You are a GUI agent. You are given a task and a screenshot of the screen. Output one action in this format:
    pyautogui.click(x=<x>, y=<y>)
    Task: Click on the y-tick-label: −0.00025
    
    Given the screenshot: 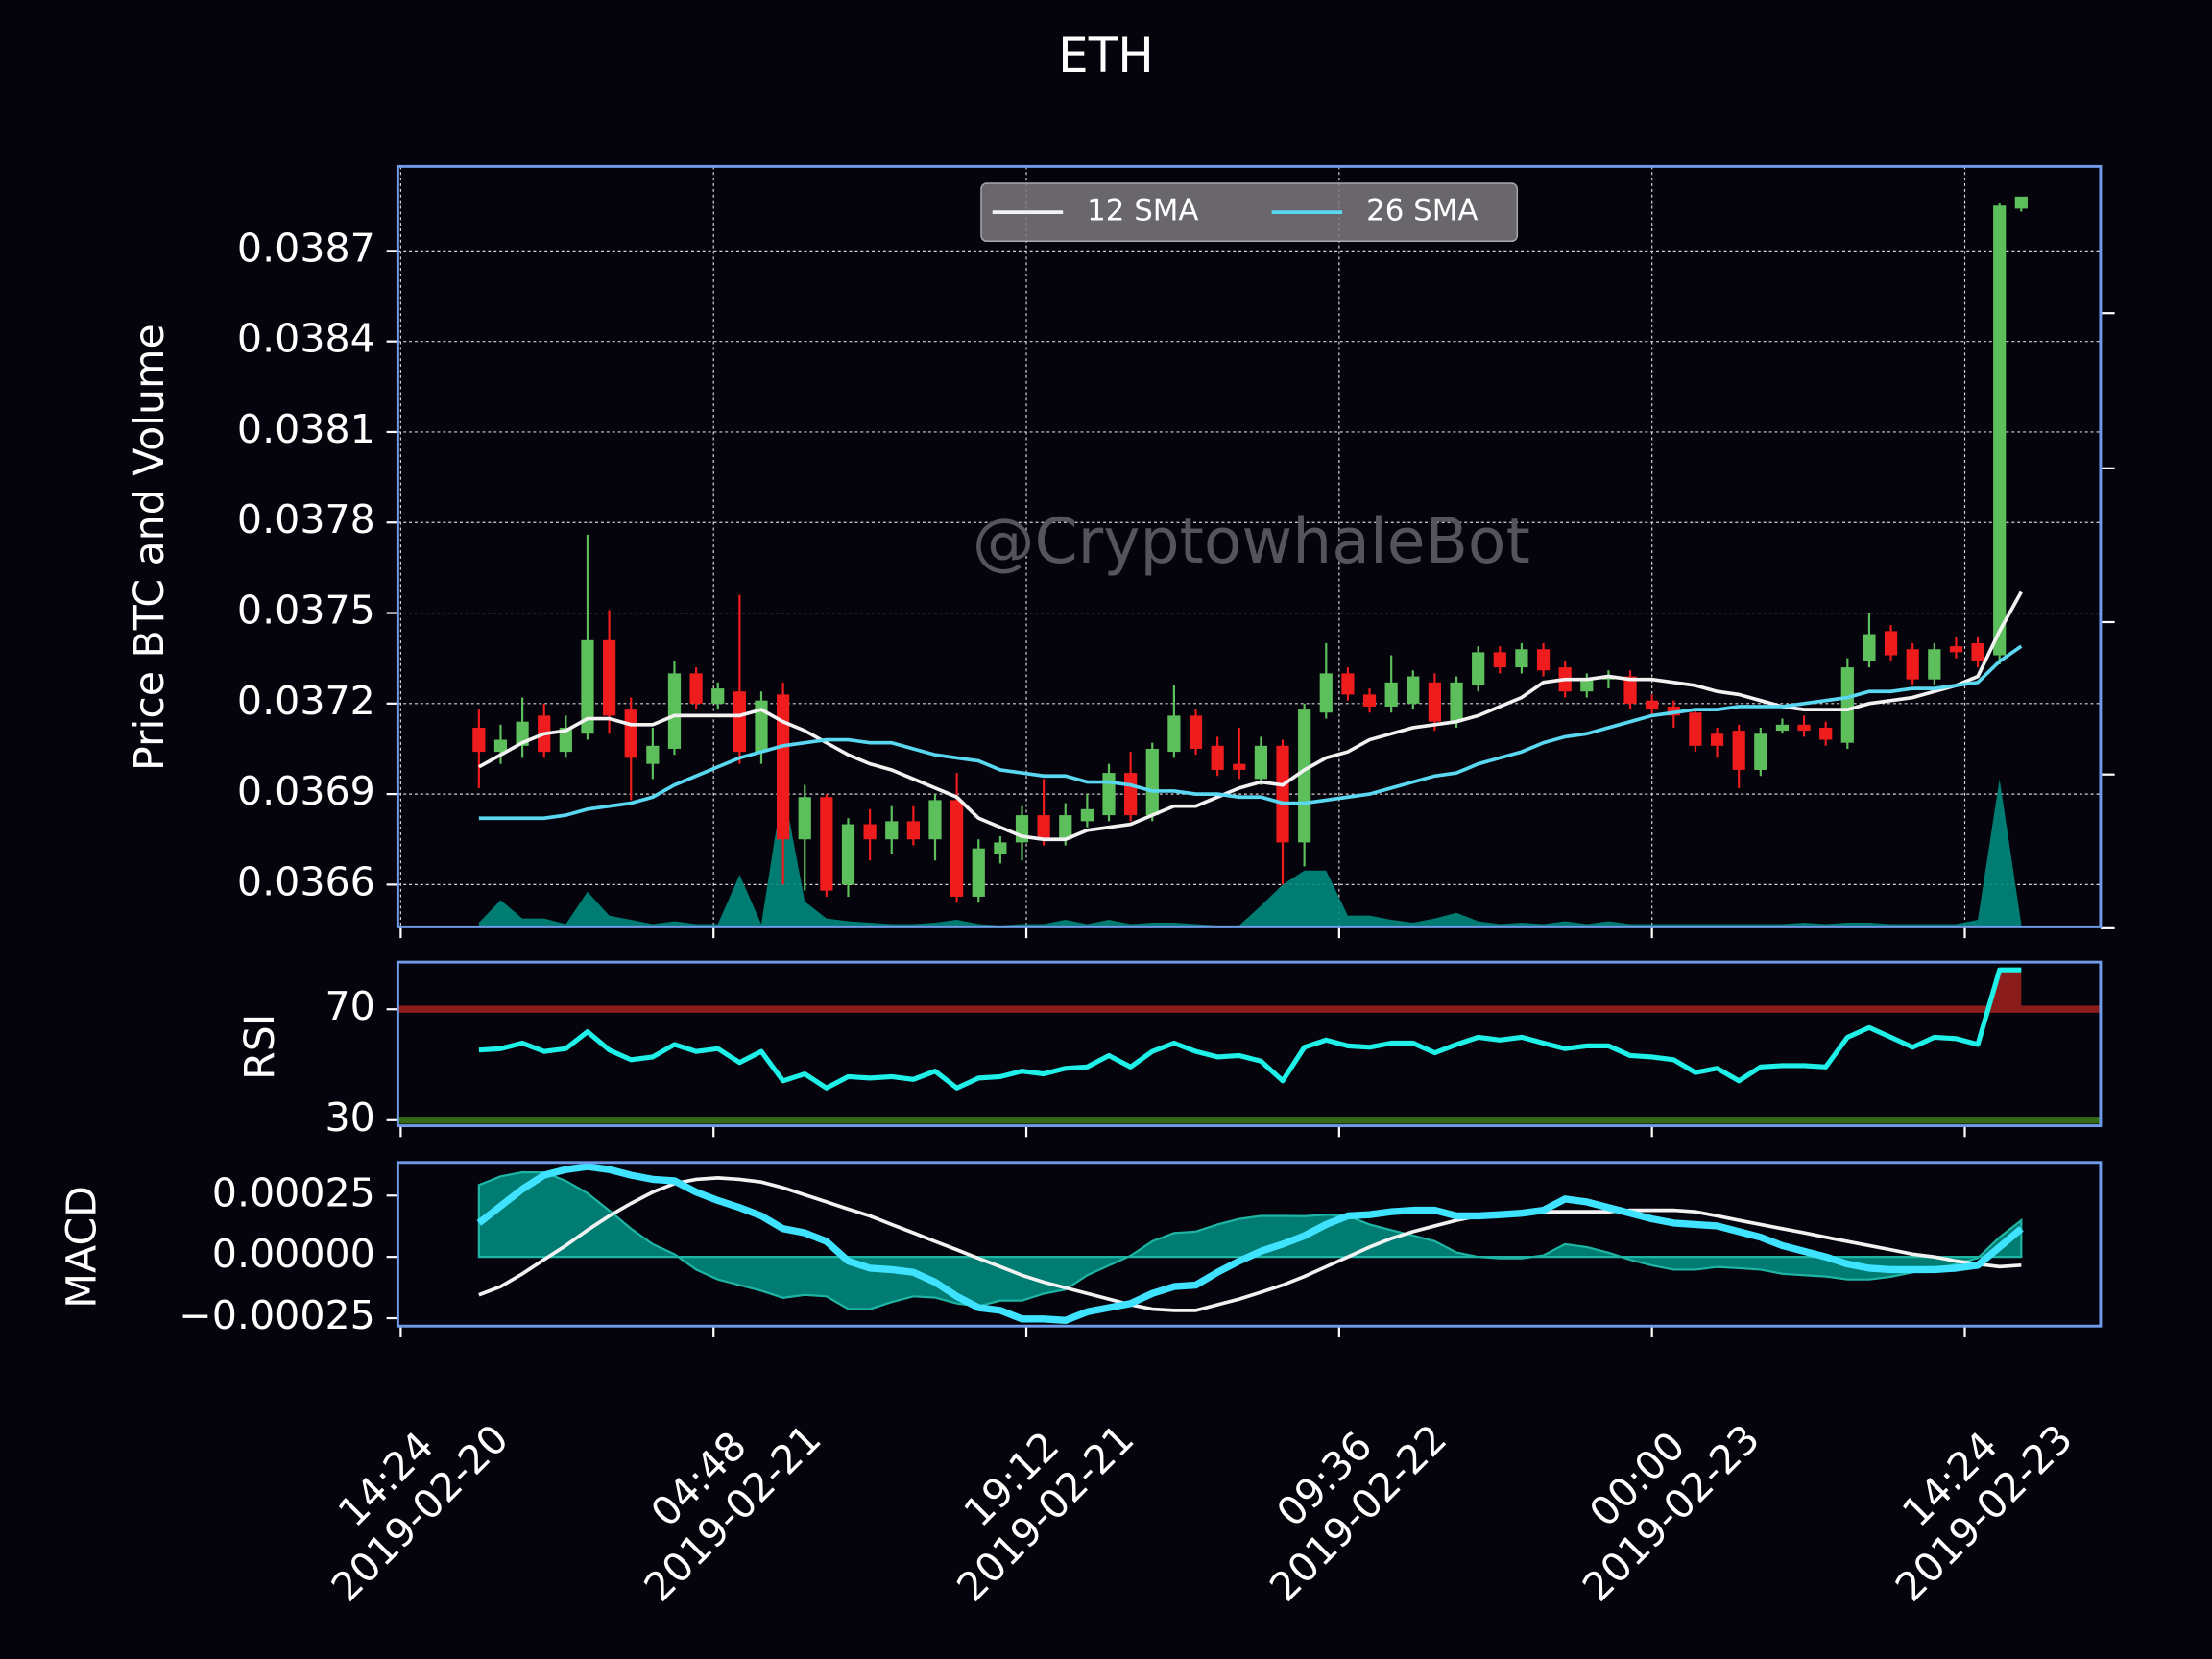 What is the action you would take?
    pyautogui.click(x=277, y=1315)
    